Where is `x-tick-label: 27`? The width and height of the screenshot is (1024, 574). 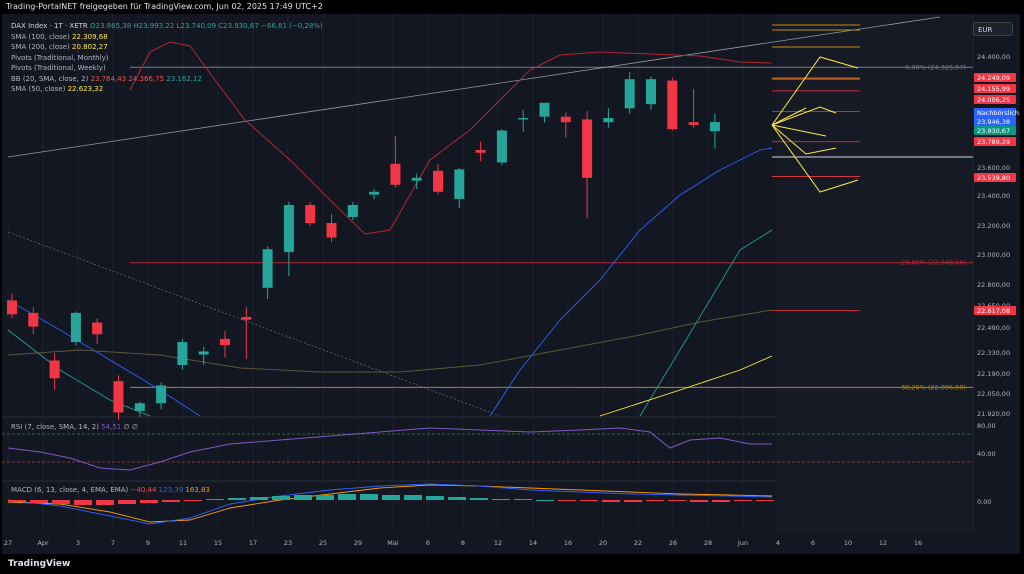
x-tick-label: 27 is located at coordinates (8, 543).